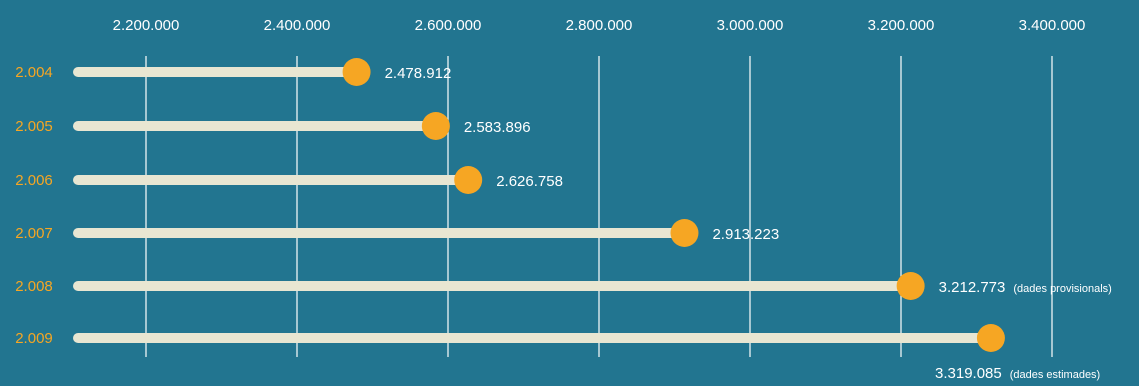 The width and height of the screenshot is (1139, 386). I want to click on x-tick-label: 2.800.000, so click(599, 25).